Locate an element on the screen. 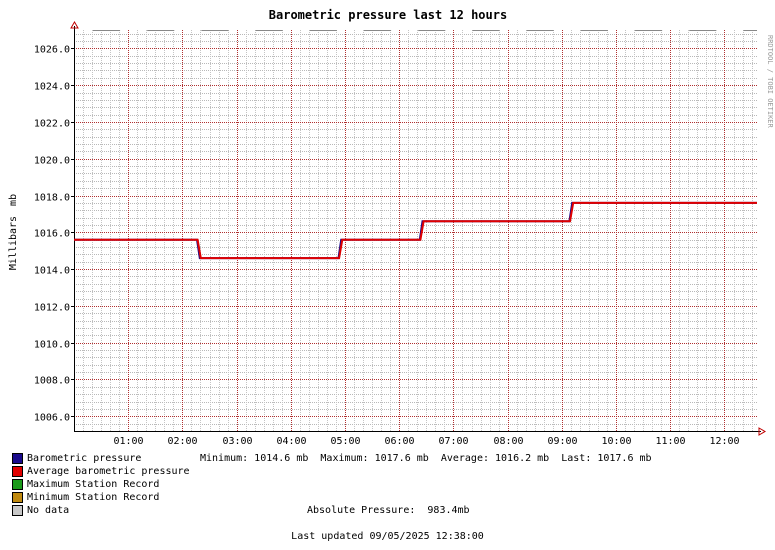 Image resolution: width=775 pixels, height=550 pixels. legend-label: Average barometric pressure is located at coordinates (108, 471).